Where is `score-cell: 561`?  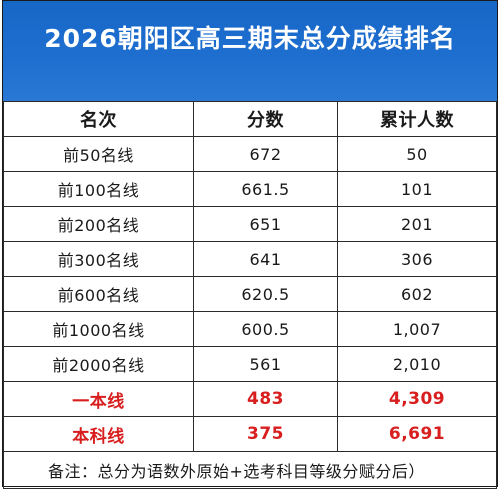
score-cell: 561 is located at coordinates (265, 364).